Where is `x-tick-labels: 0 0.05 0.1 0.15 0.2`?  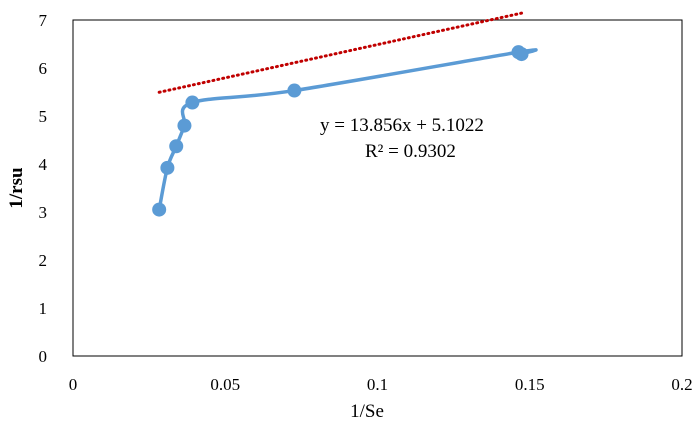 x-tick-labels: 0 0.05 0.1 0.15 0.2 is located at coordinates (381, 384).